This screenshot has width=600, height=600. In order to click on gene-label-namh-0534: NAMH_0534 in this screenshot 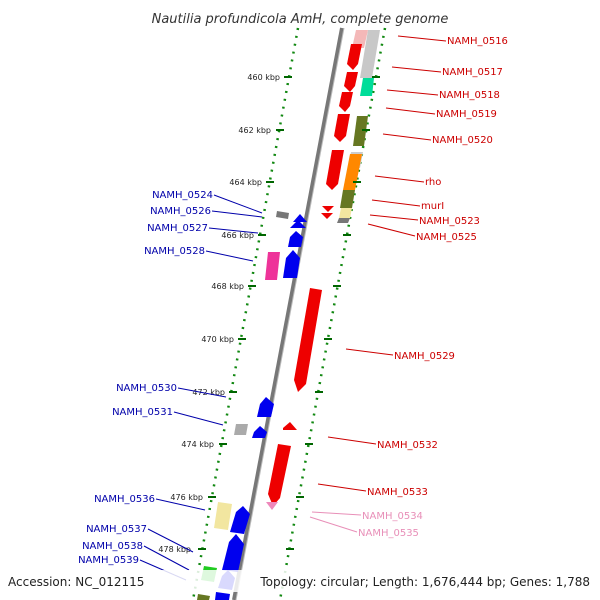, I will do `click(392, 516)`.